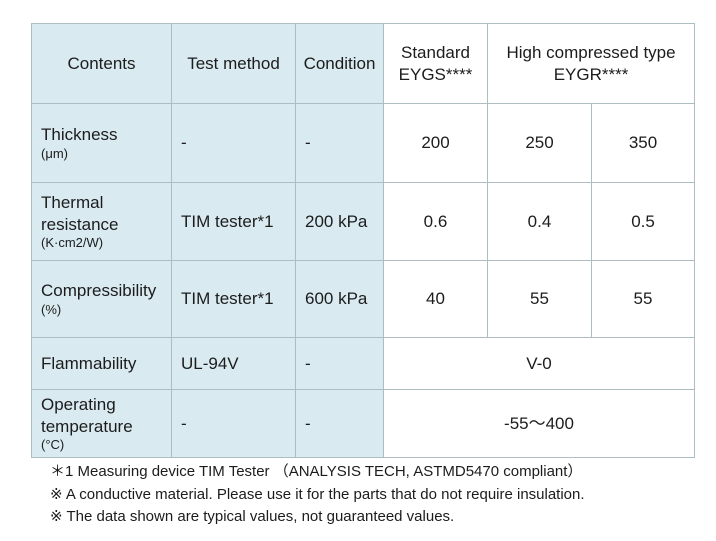 This screenshot has width=716, height=541. Describe the element at coordinates (87, 415) in the screenshot. I see `operating-temperature-label: Operating temperature` at that location.